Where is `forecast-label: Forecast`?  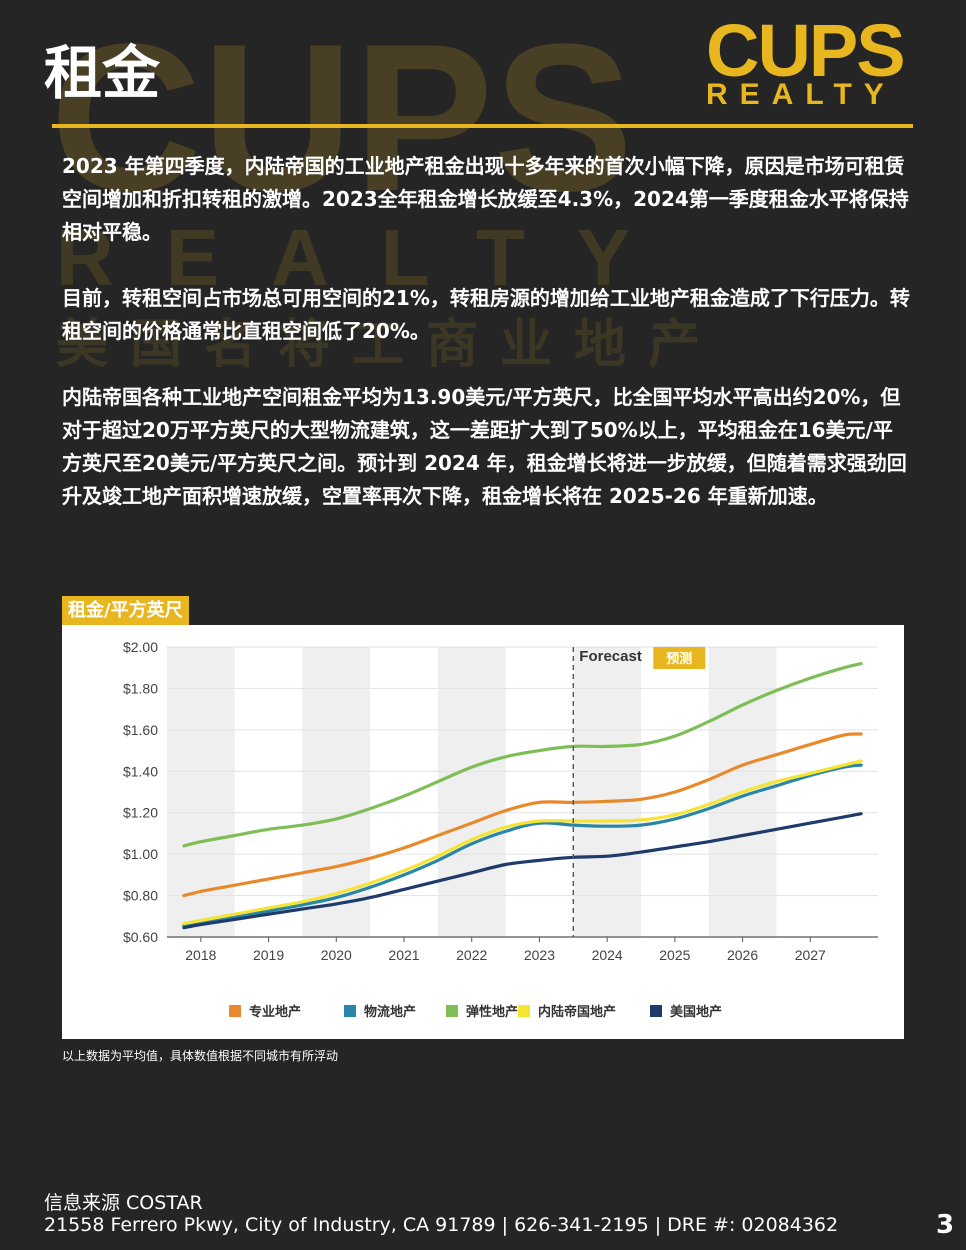 forecast-label: Forecast is located at coordinates (610, 656).